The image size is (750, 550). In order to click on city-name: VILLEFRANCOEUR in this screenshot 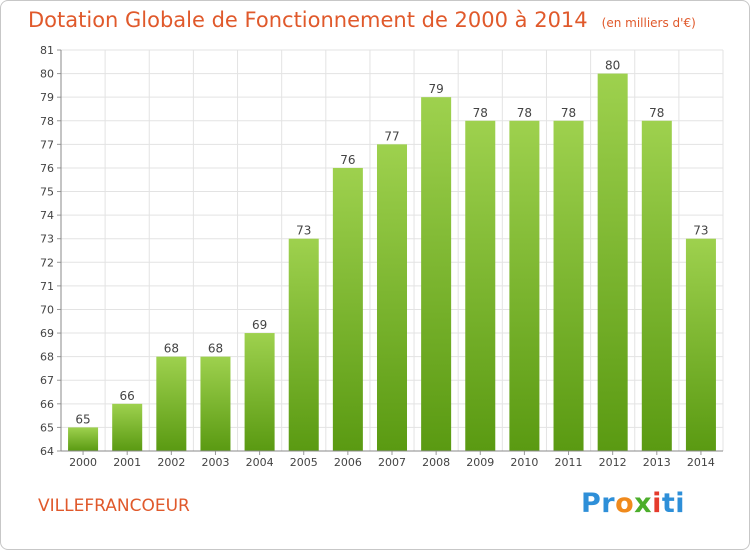, I will do `click(114, 506)`.